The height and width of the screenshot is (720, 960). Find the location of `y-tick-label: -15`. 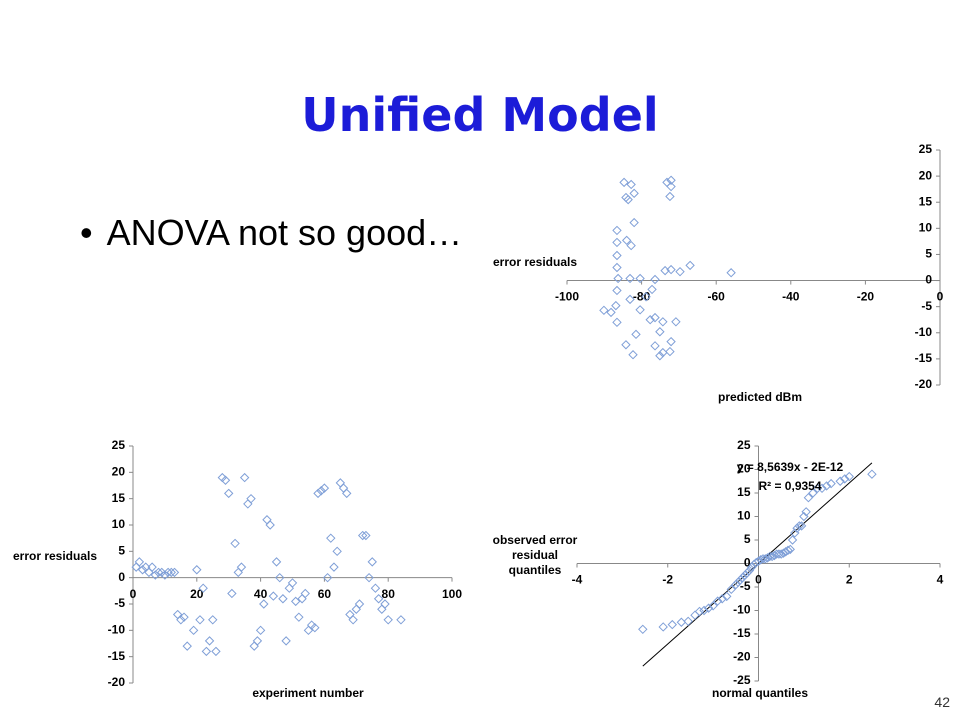

y-tick-label: -15 is located at coordinates (117, 656).